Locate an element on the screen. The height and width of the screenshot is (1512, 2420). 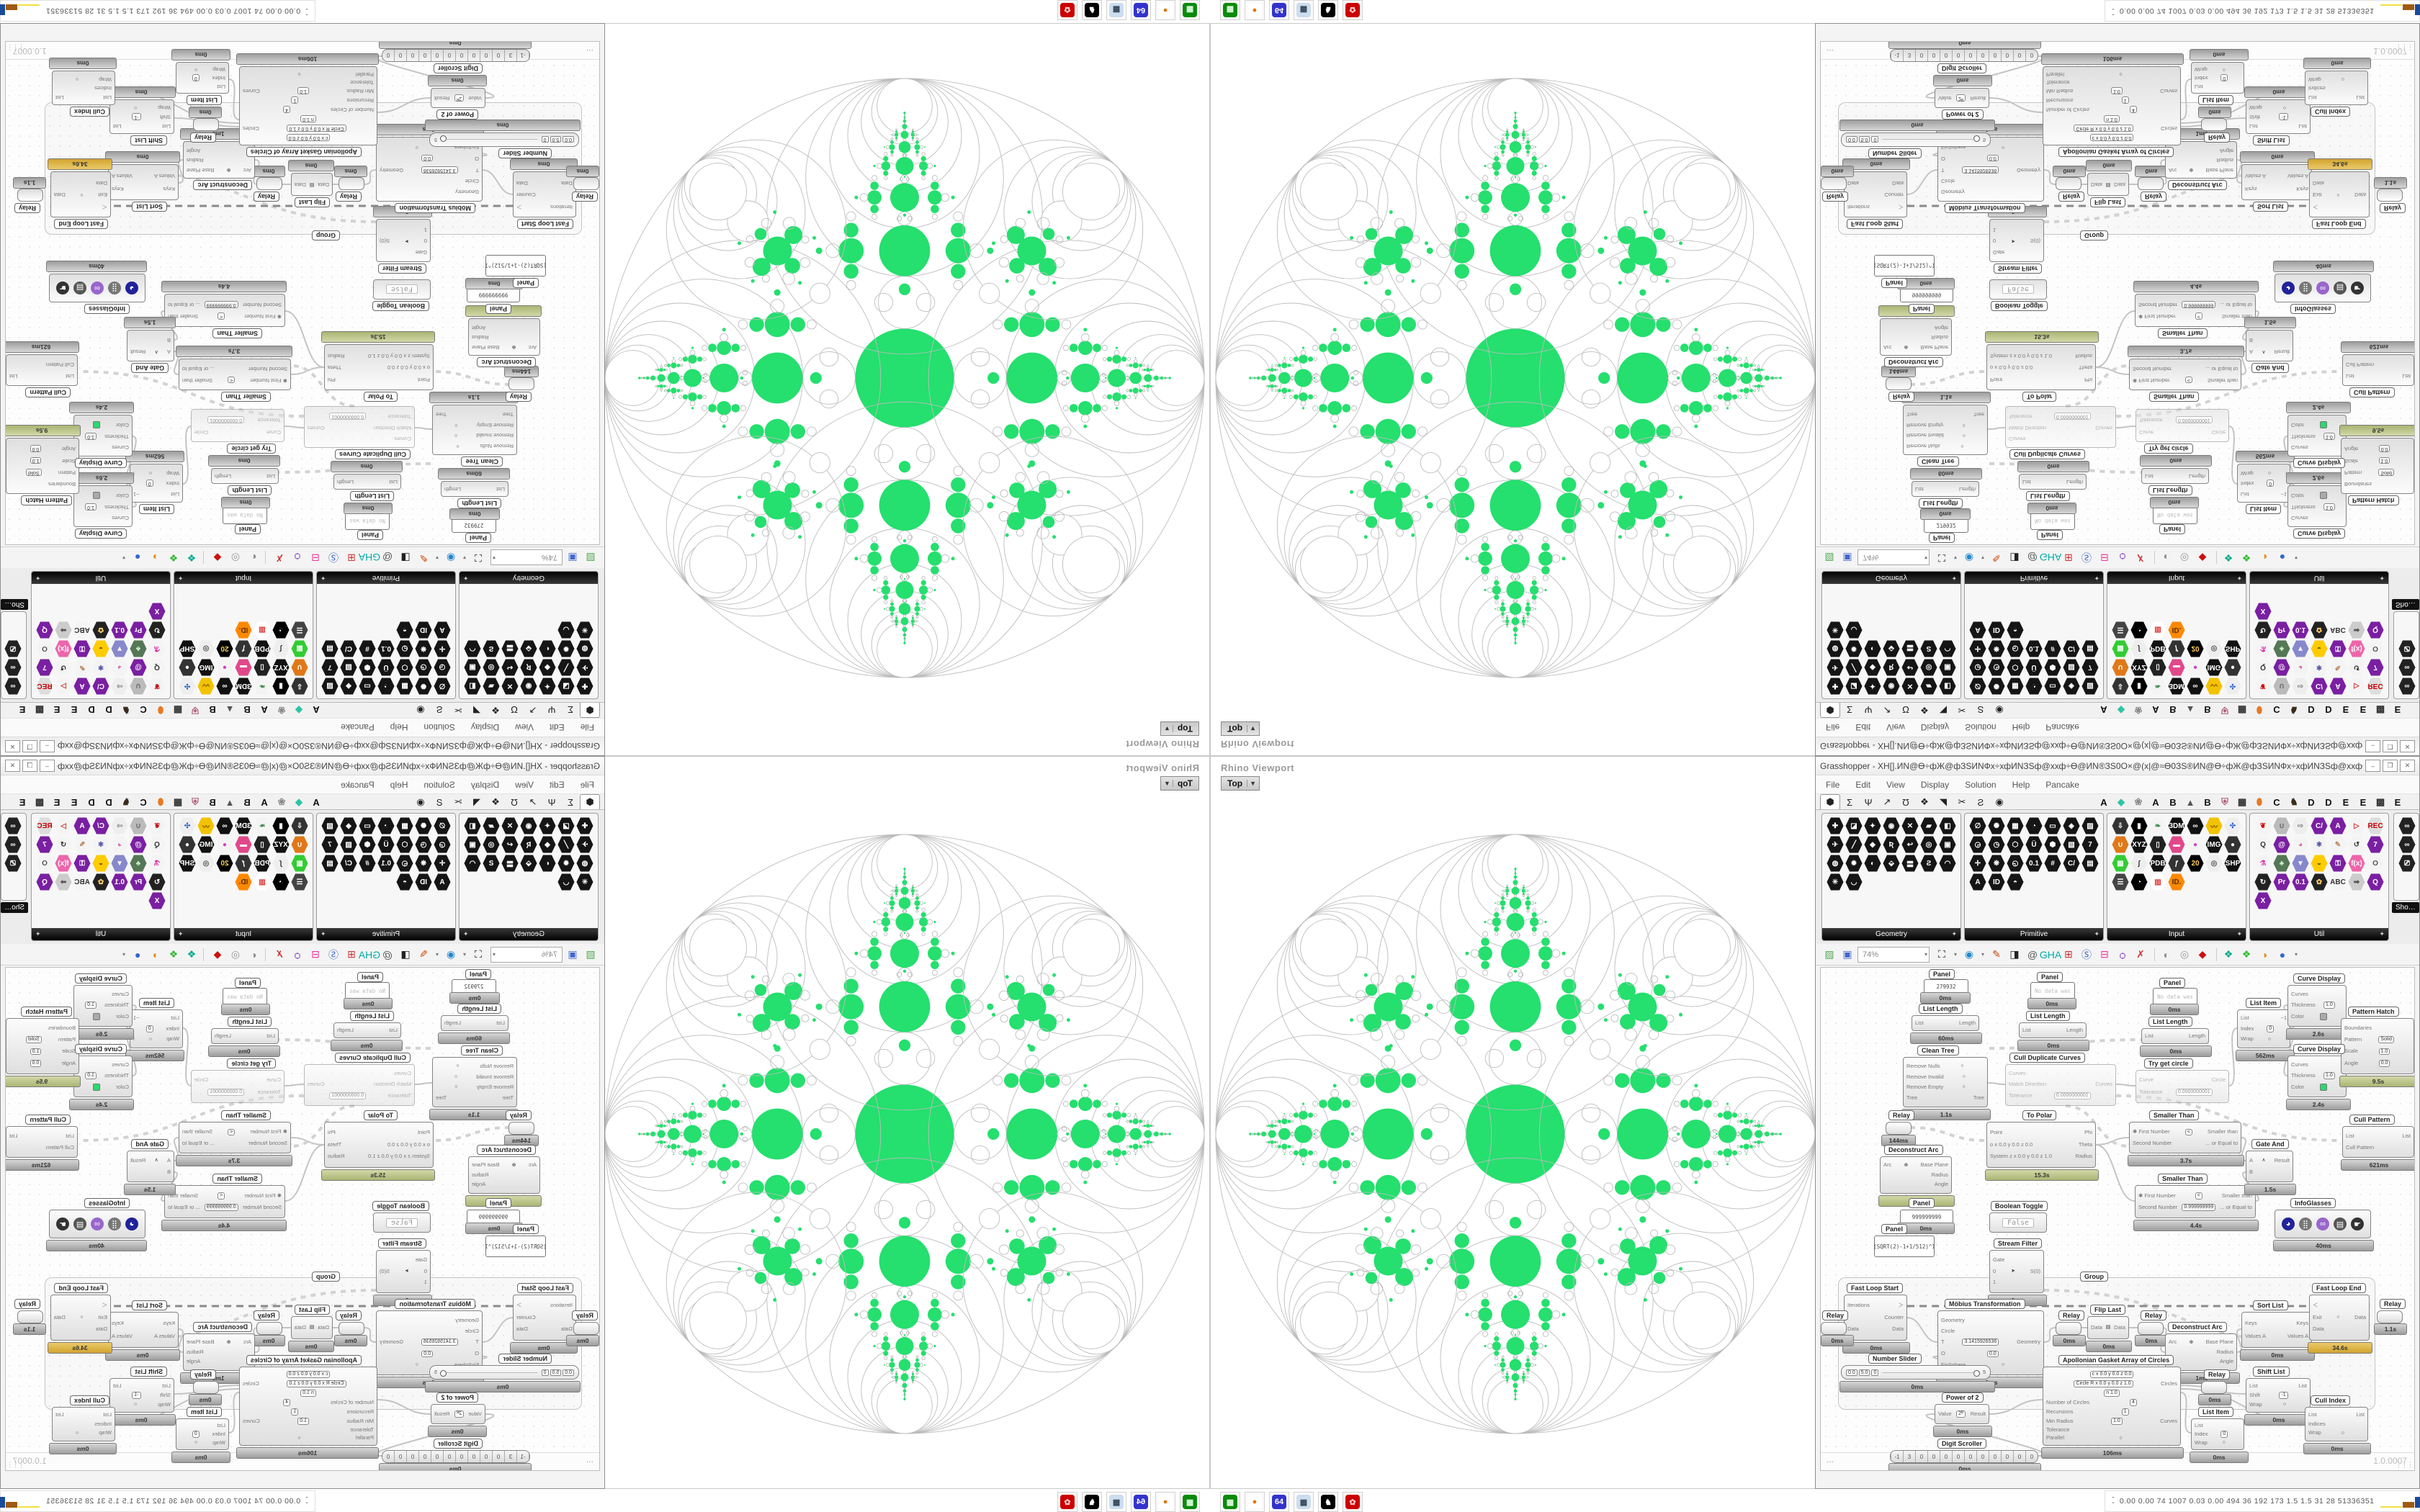
menu-edit: Edit is located at coordinates (1863, 784).